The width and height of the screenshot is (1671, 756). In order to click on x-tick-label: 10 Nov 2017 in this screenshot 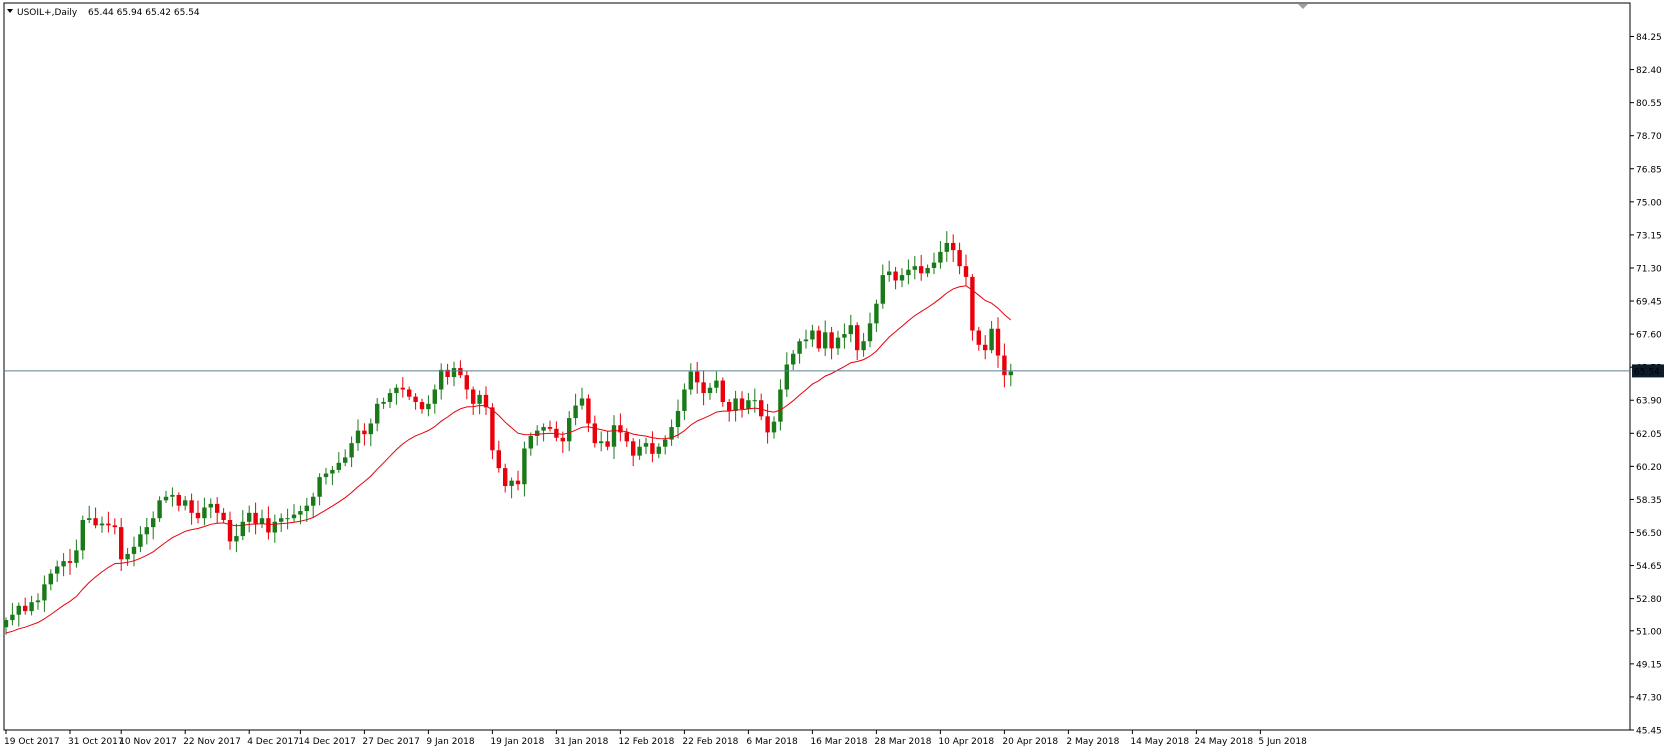, I will do `click(148, 742)`.